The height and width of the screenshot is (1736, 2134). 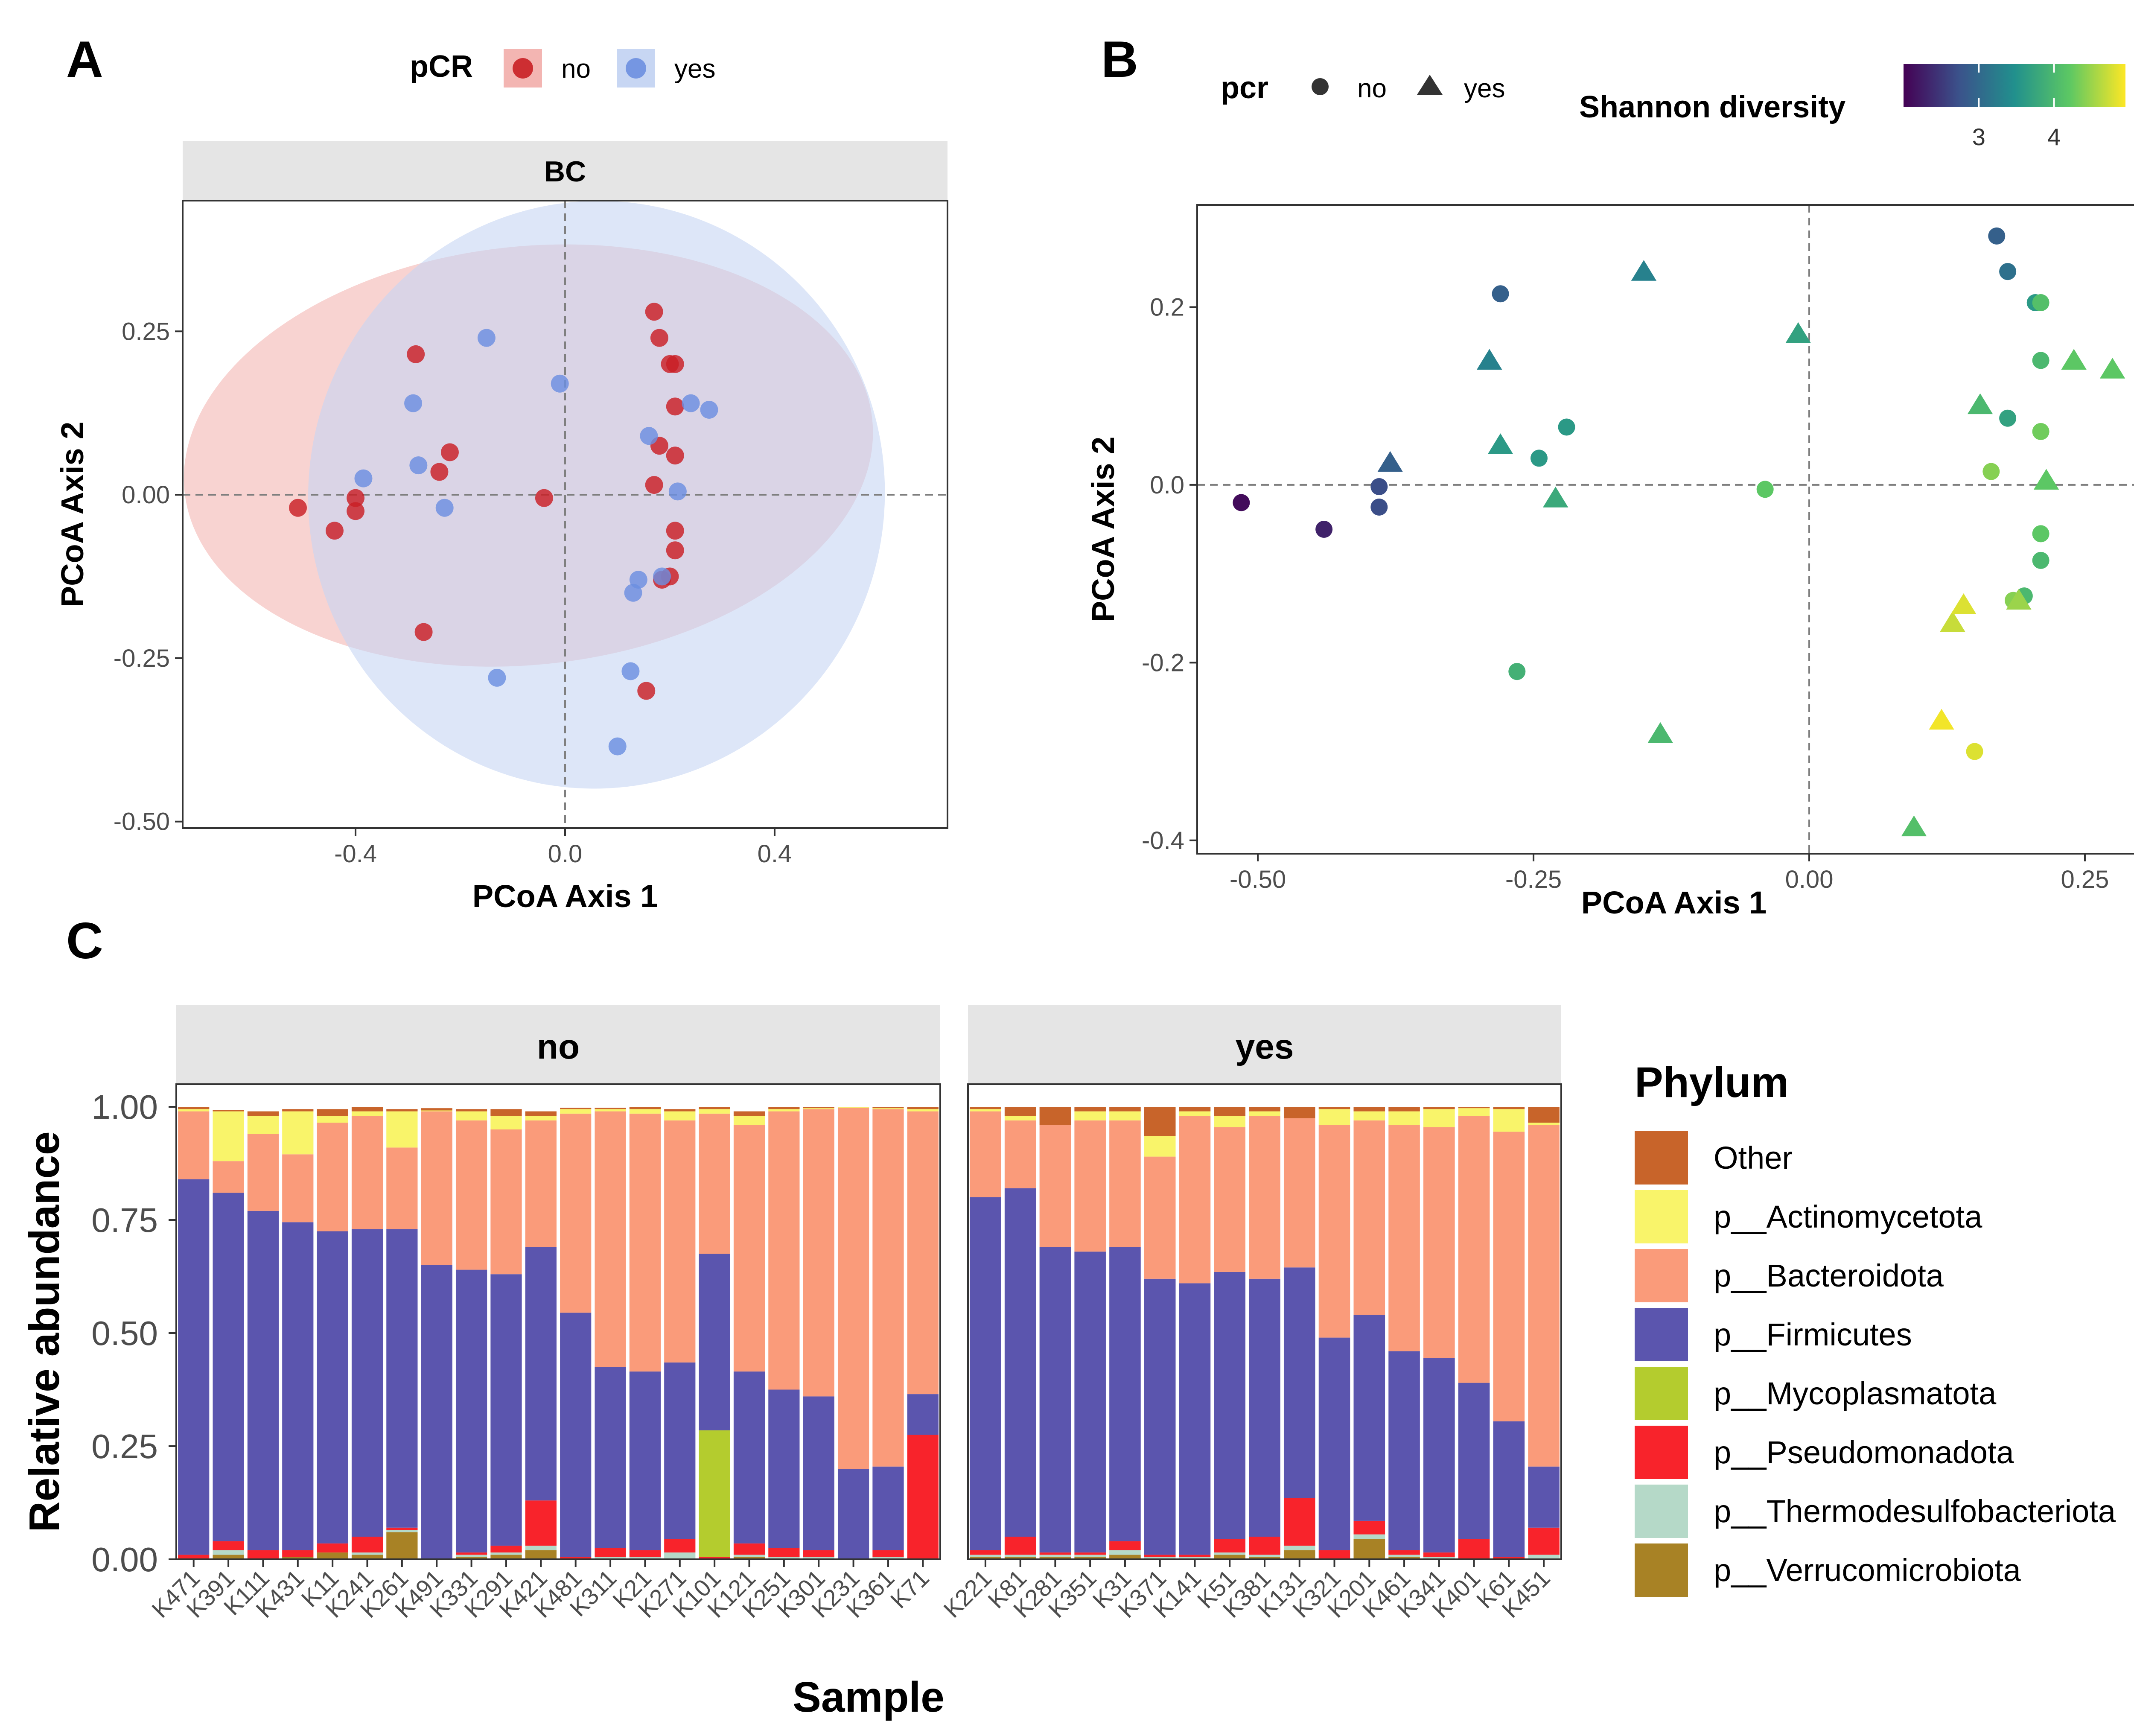 I want to click on bar-K51, so click(x=1230, y=1333).